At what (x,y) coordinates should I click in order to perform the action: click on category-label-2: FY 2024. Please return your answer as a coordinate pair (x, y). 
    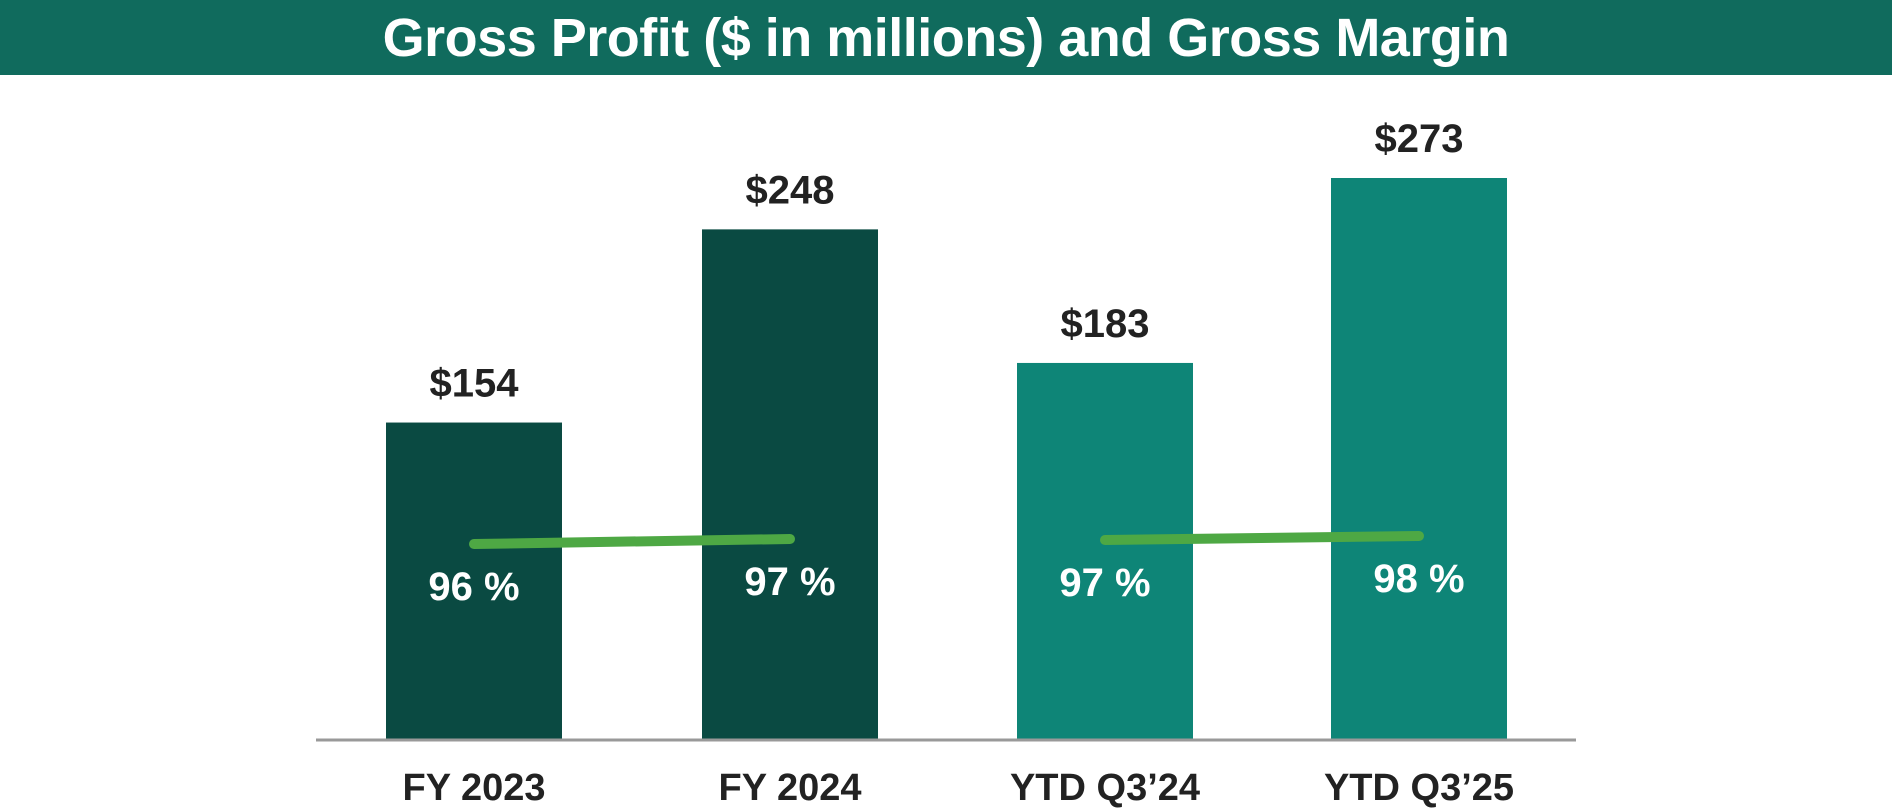
    Looking at the image, I should click on (790, 788).